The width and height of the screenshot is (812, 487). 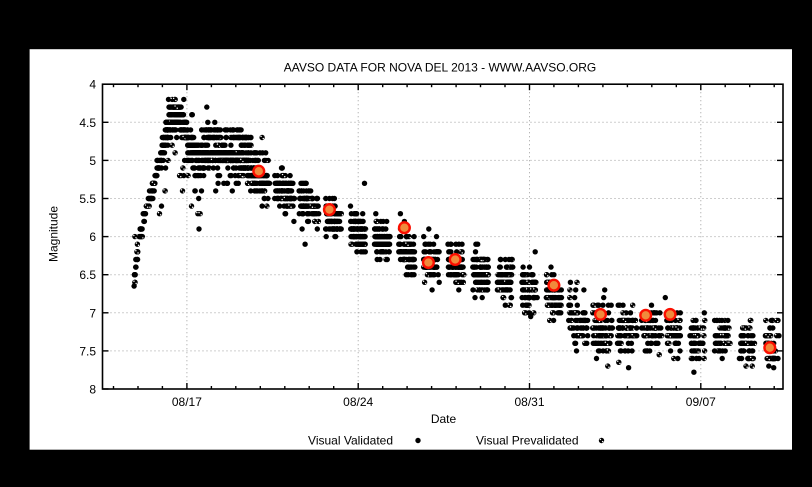 I want to click on svg-text: Date, so click(x=444, y=419).